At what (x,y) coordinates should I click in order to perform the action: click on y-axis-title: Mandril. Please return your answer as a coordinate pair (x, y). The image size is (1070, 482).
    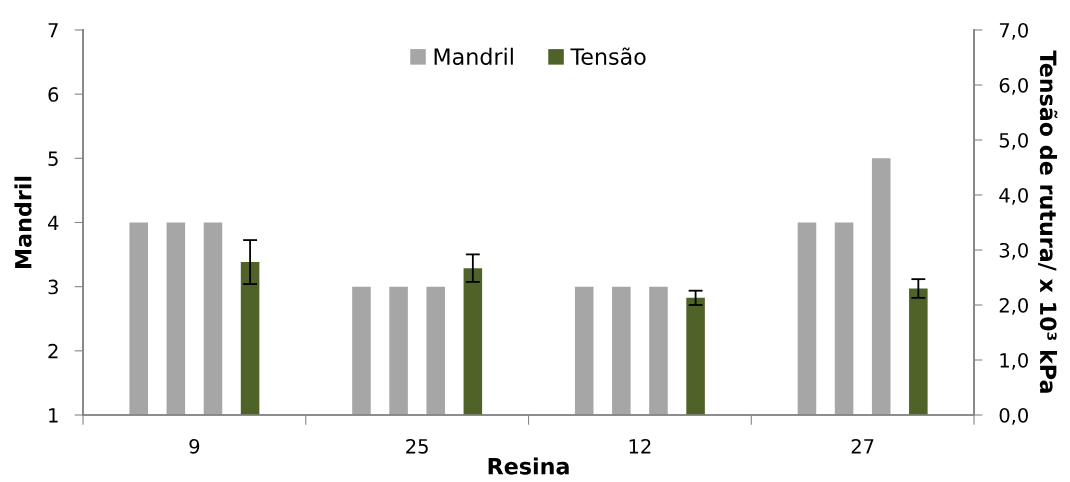
    Looking at the image, I should click on (23, 222).